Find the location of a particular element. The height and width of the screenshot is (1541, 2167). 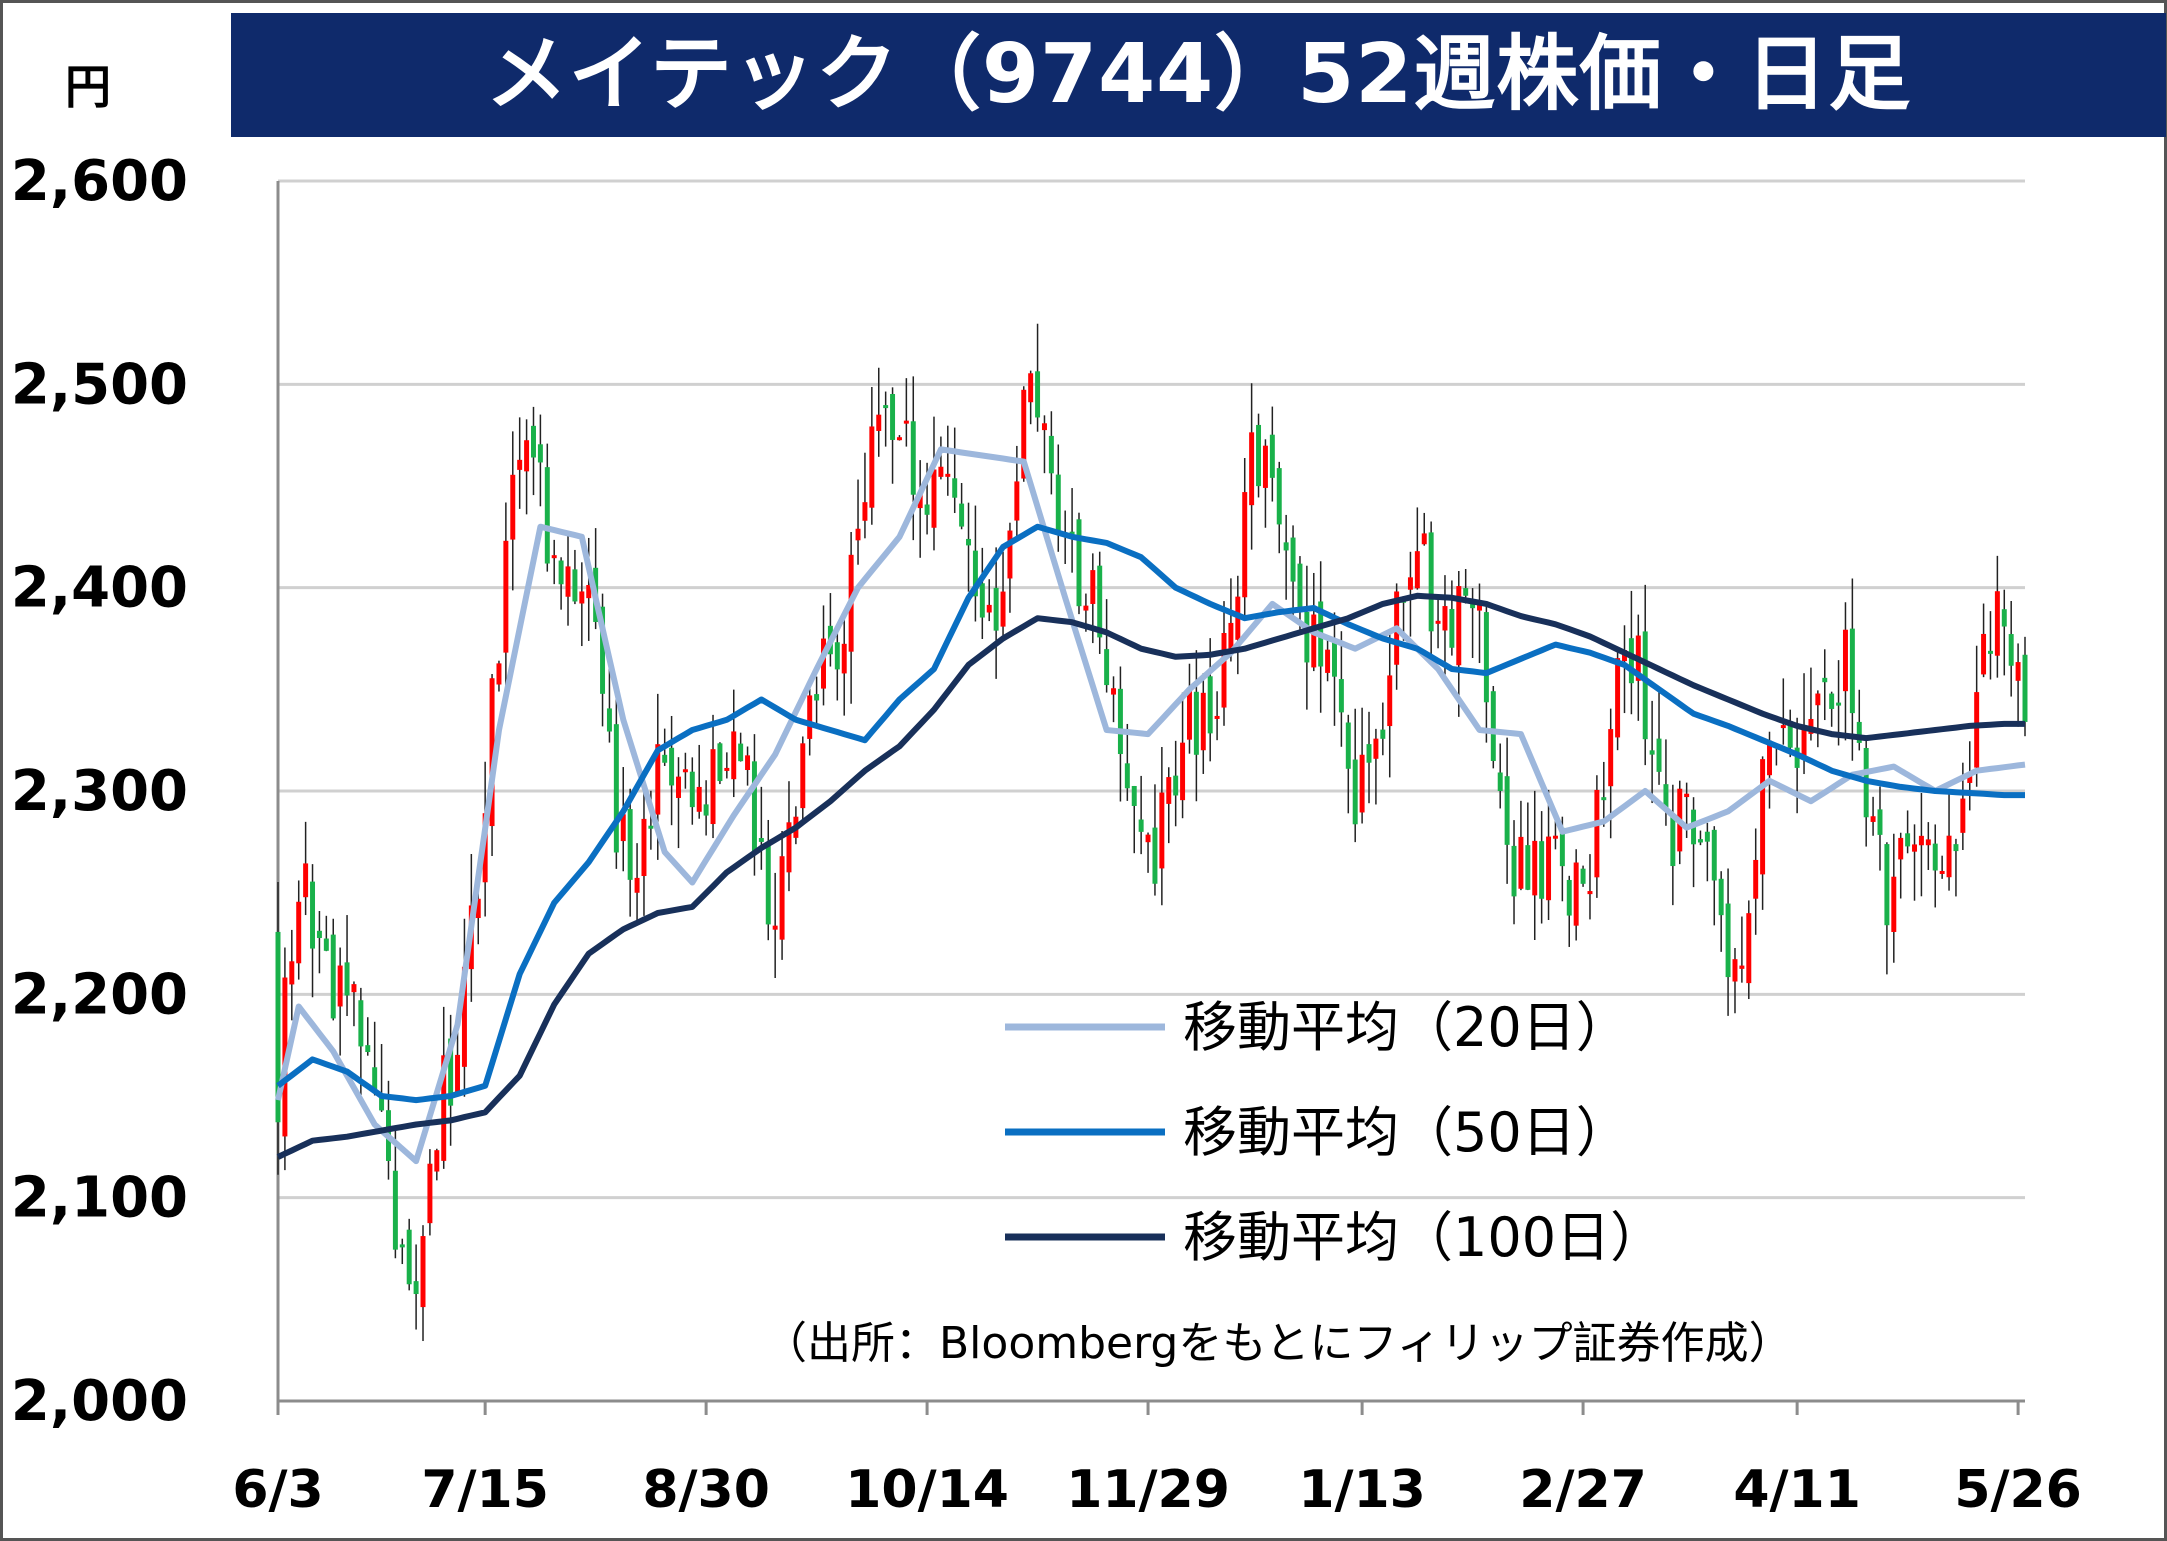

x-tick-label: 10/14 is located at coordinates (927, 1490).